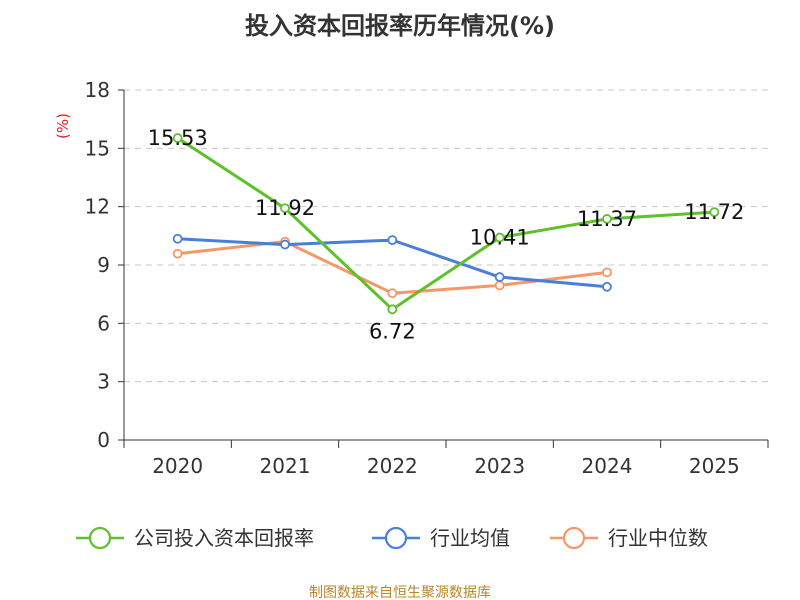 This screenshot has height=600, width=800. Describe the element at coordinates (103, 440) in the screenshot. I see `y-tick-label-0: 0` at that location.